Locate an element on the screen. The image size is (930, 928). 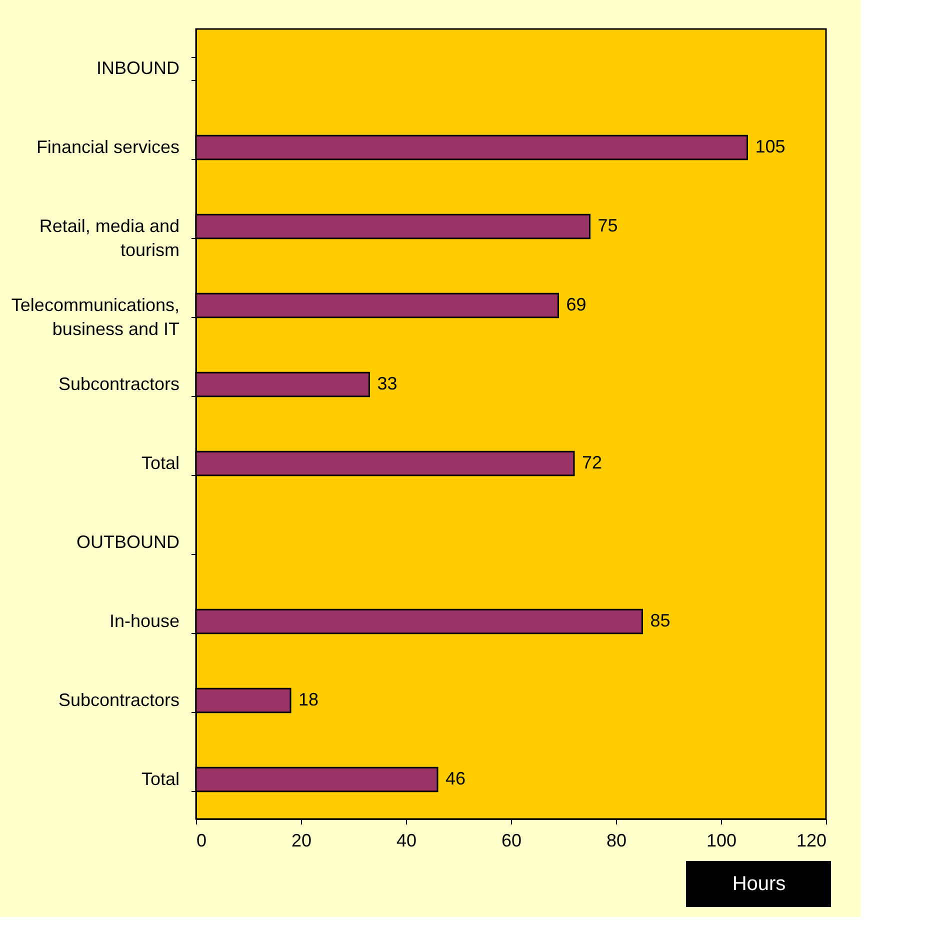
y-tick-label: Financial services is located at coordinates (108, 147).